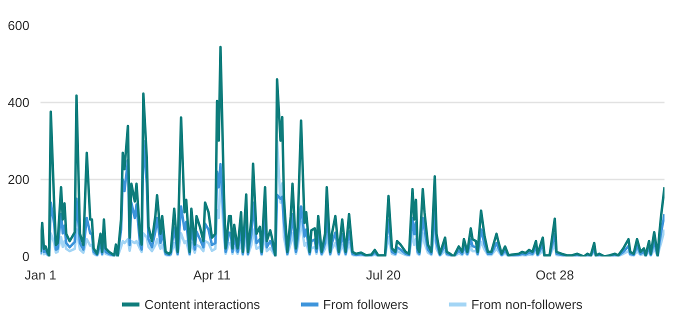 This screenshot has height=323, width=686. I want to click on y-tick-label: 0, so click(26, 256).